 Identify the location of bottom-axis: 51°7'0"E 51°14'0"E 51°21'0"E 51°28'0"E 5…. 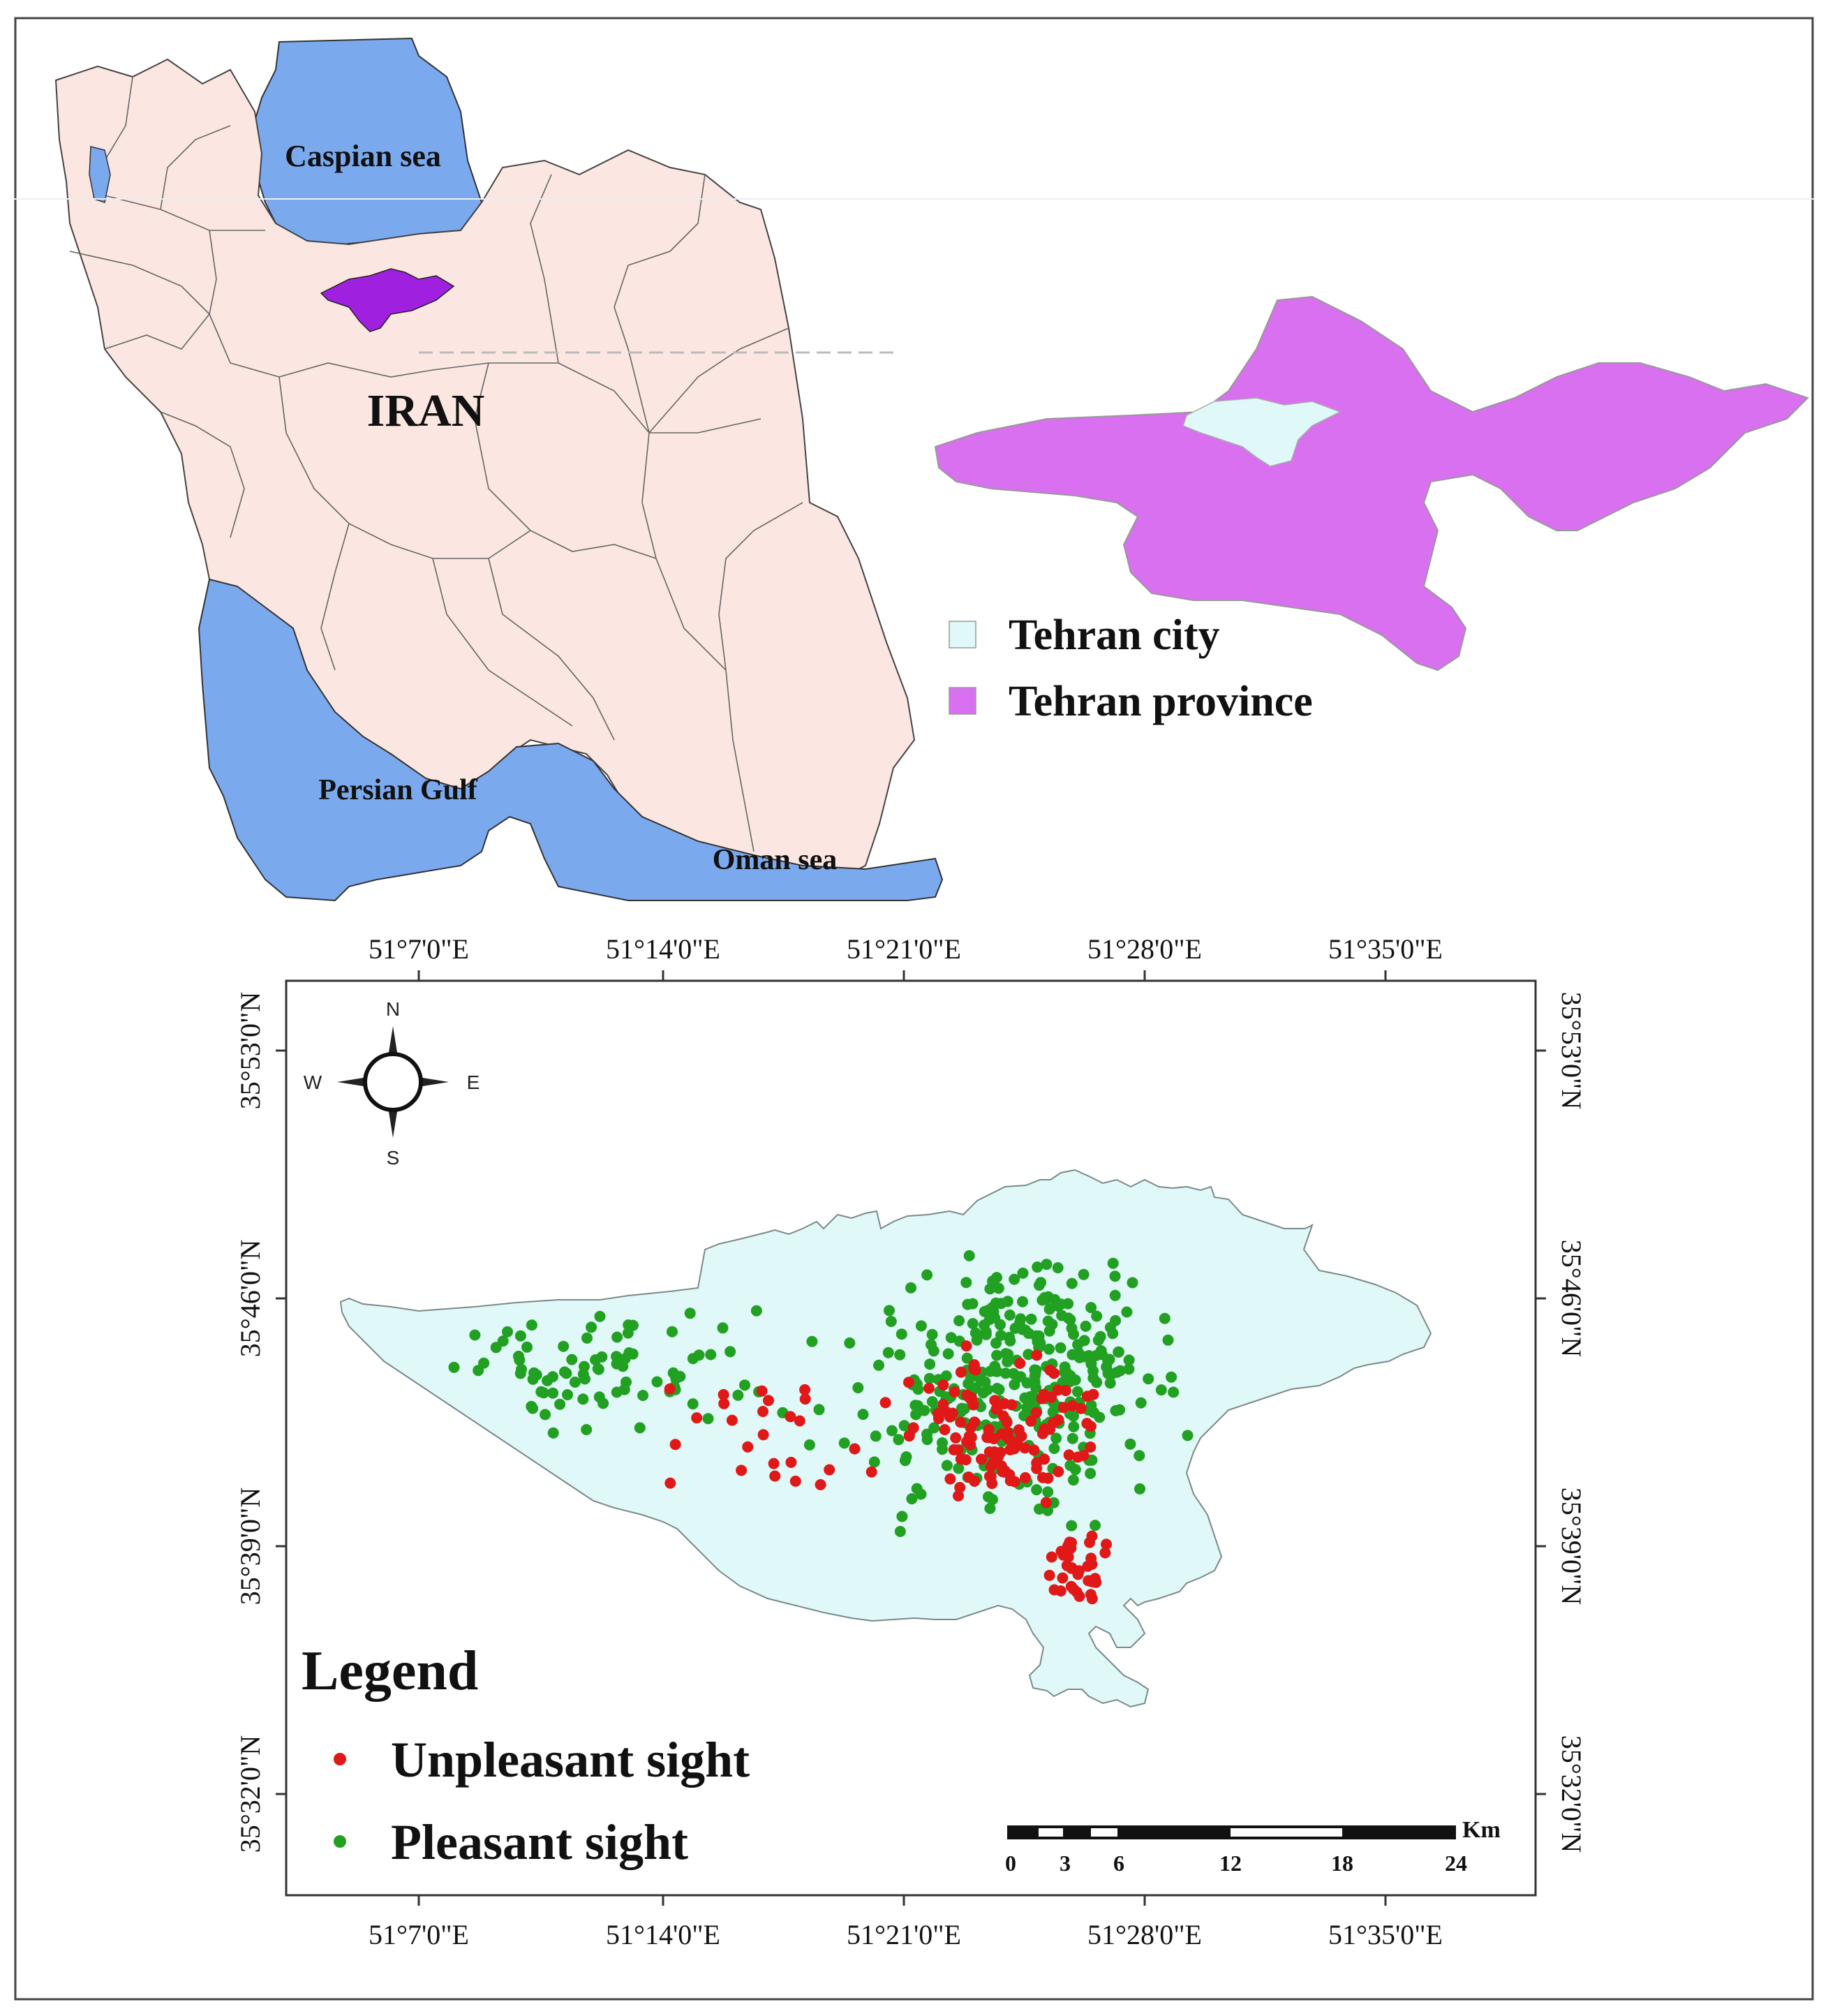
(906, 1934).